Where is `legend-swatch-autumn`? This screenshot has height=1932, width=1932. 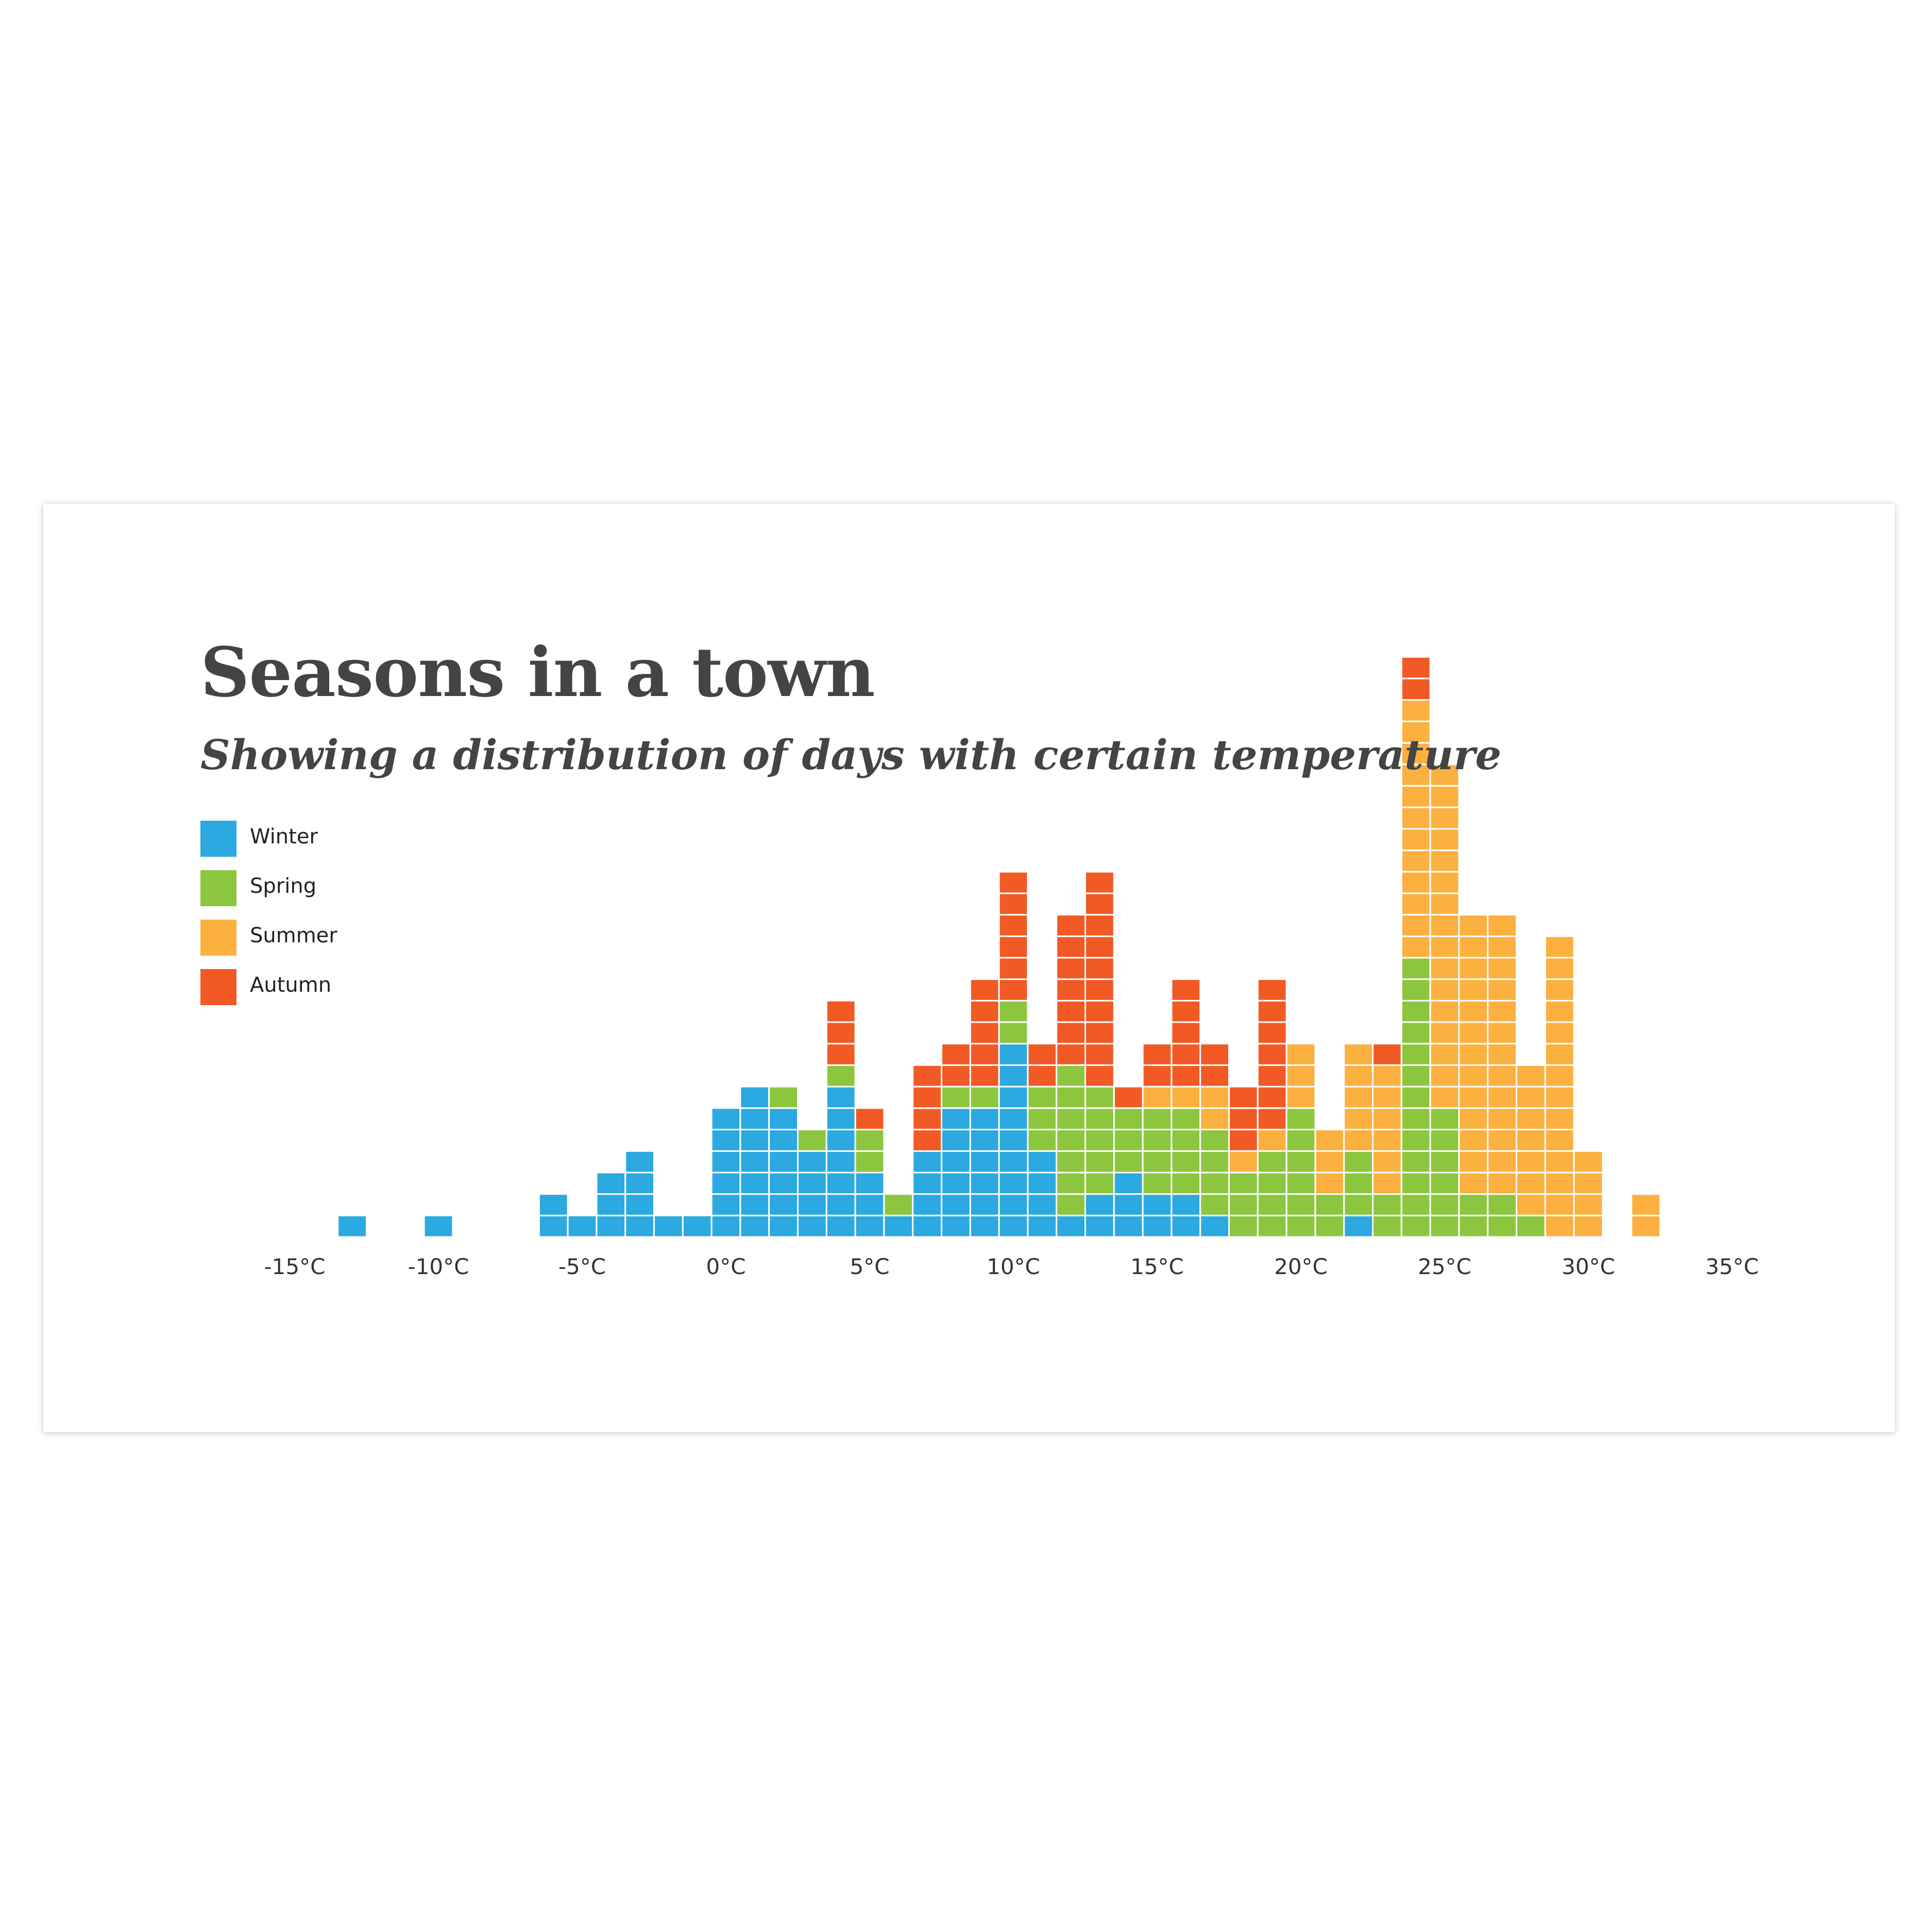 legend-swatch-autumn is located at coordinates (218, 987).